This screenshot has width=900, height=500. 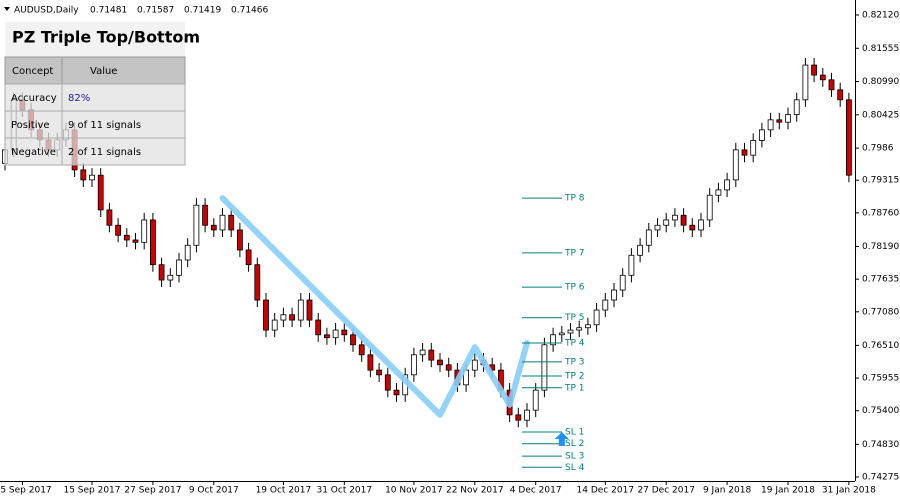 I want to click on y-tick-label: 0.82120, so click(x=880, y=16).